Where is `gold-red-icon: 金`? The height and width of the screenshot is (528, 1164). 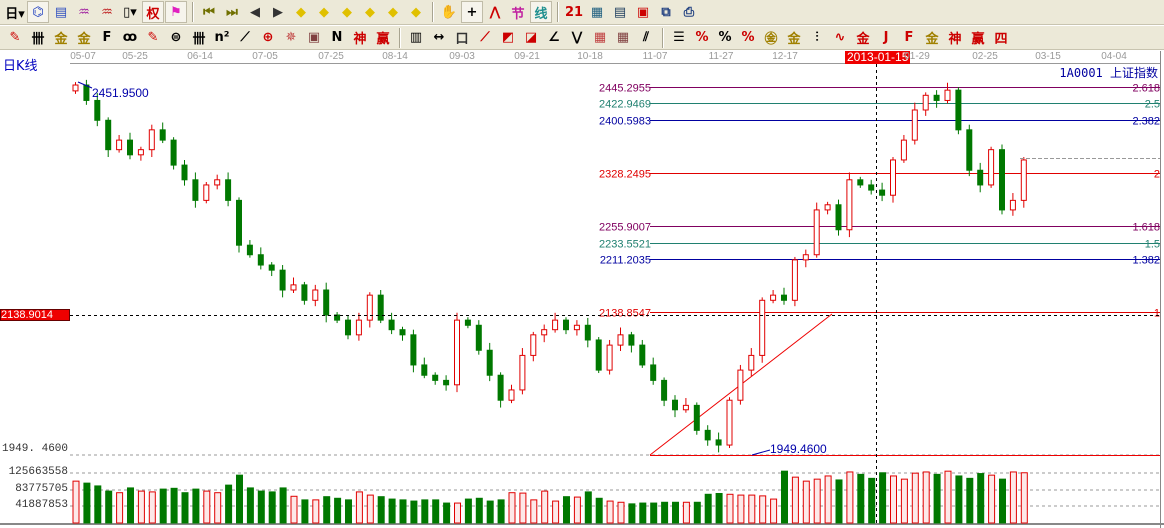
gold-red-icon: 金 is located at coordinates (863, 39).